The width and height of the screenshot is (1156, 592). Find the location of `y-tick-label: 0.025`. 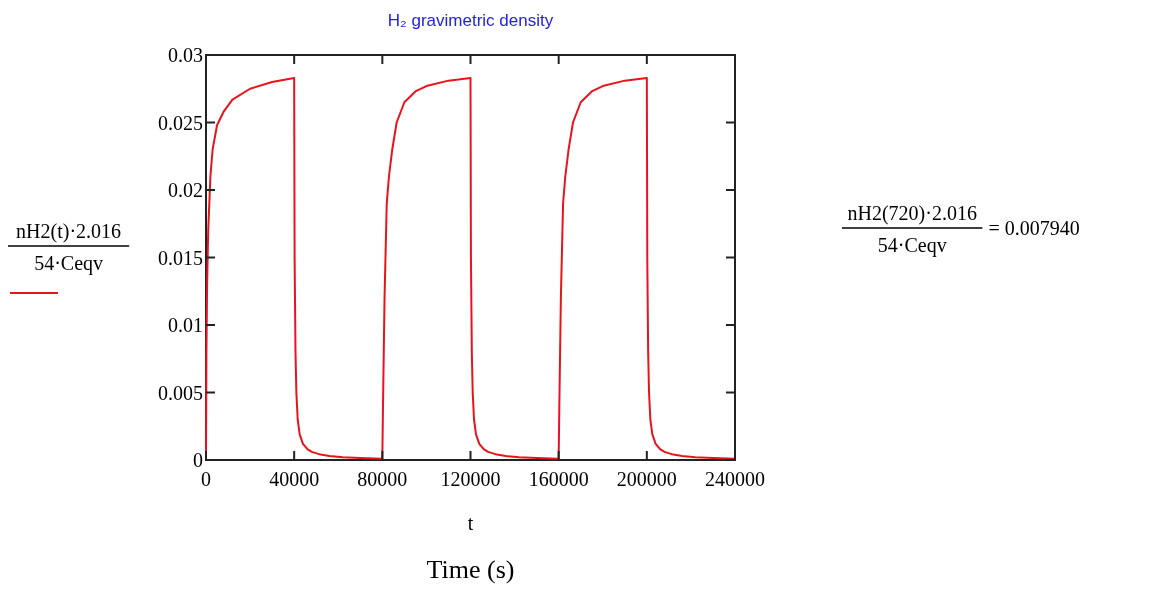

y-tick-label: 0.025 is located at coordinates (180, 122).